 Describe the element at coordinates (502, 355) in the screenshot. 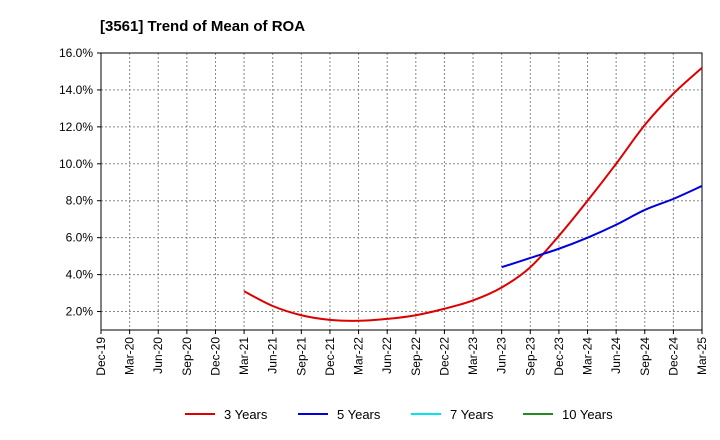

I see `x-tick-label: Jun-23` at that location.